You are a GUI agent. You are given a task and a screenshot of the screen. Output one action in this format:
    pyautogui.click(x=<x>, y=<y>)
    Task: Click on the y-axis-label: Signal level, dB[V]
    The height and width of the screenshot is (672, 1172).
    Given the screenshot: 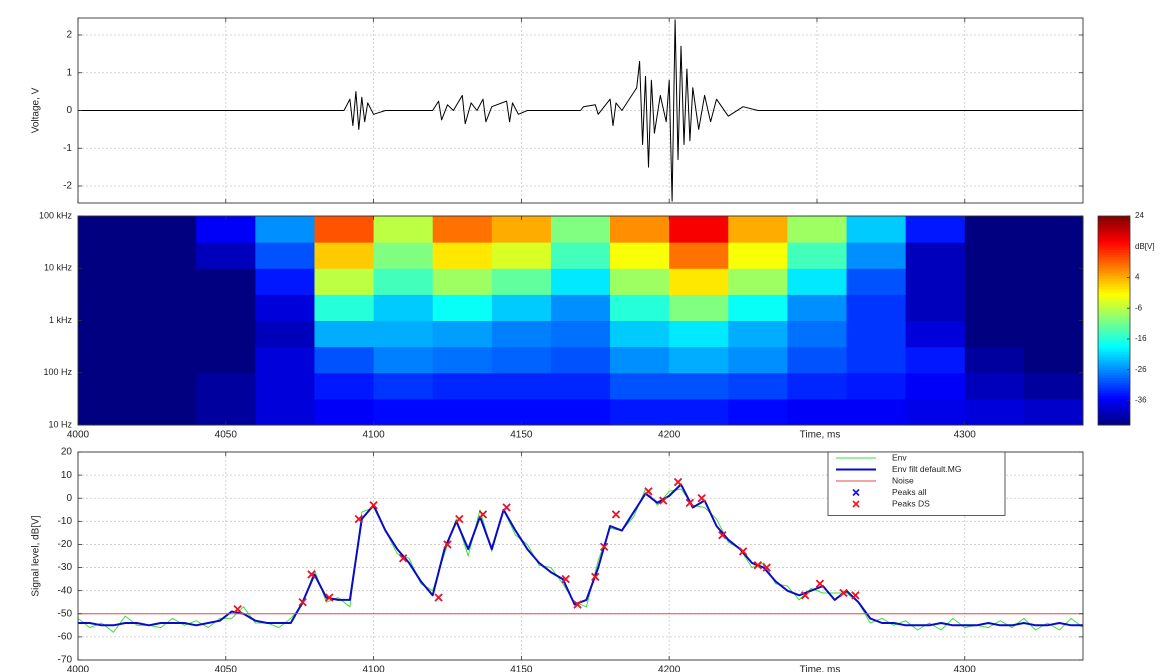 What is the action you would take?
    pyautogui.click(x=36, y=555)
    